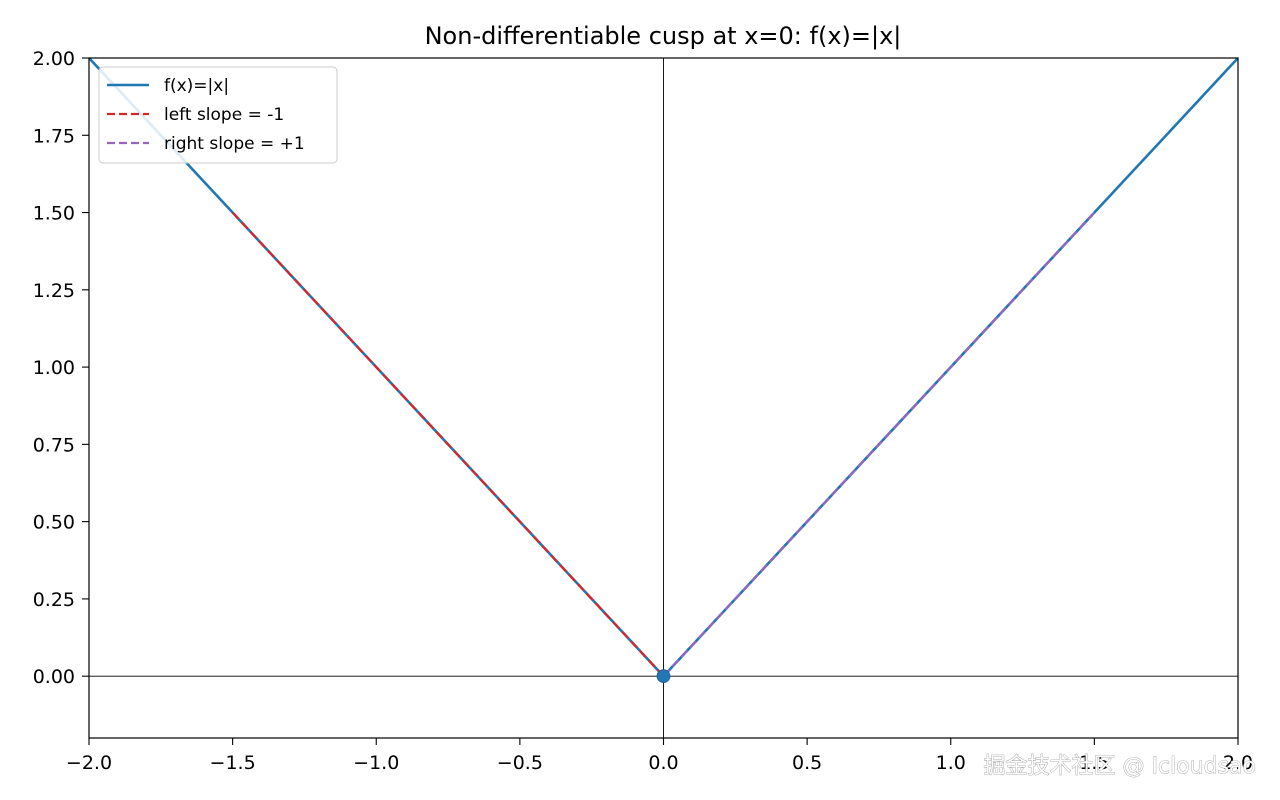 The image size is (1280, 800). Describe the element at coordinates (54, 136) in the screenshot. I see `y-tick-label: 1.75` at that location.